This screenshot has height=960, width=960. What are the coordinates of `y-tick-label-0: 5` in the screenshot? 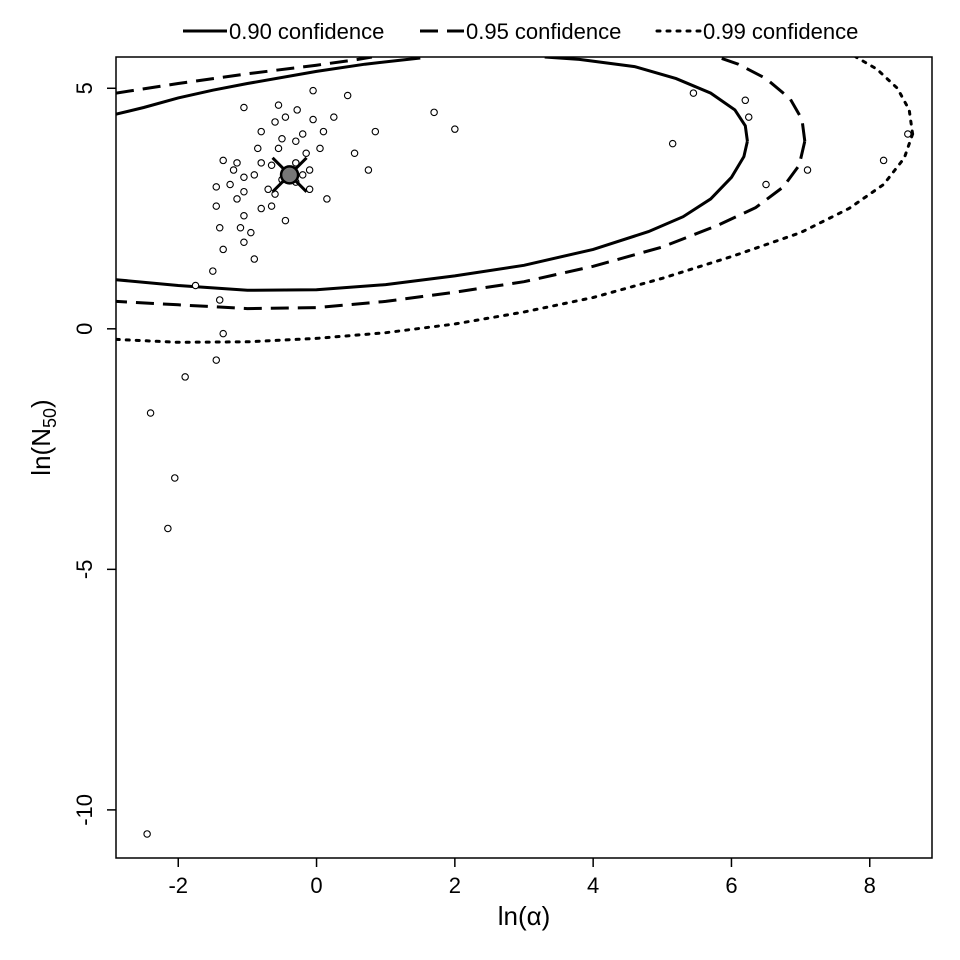 It's located at (84, 88).